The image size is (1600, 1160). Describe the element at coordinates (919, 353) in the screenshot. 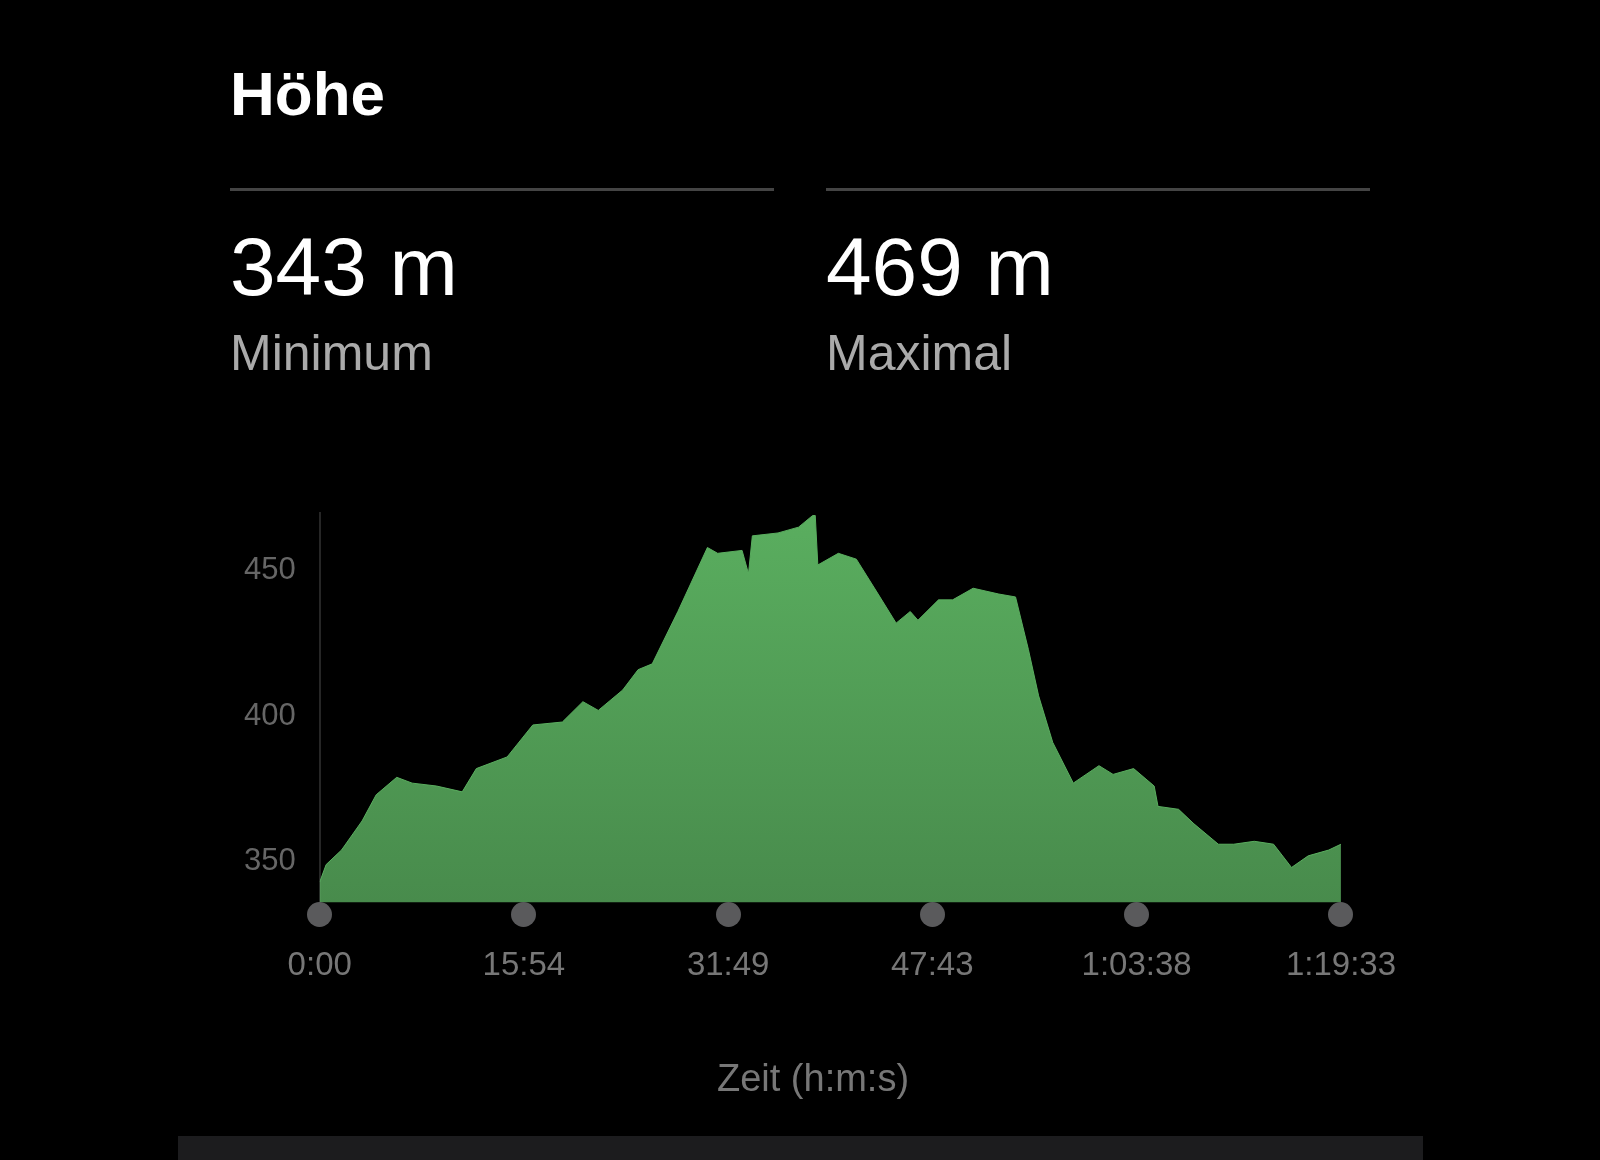

I see `text: Maximal` at that location.